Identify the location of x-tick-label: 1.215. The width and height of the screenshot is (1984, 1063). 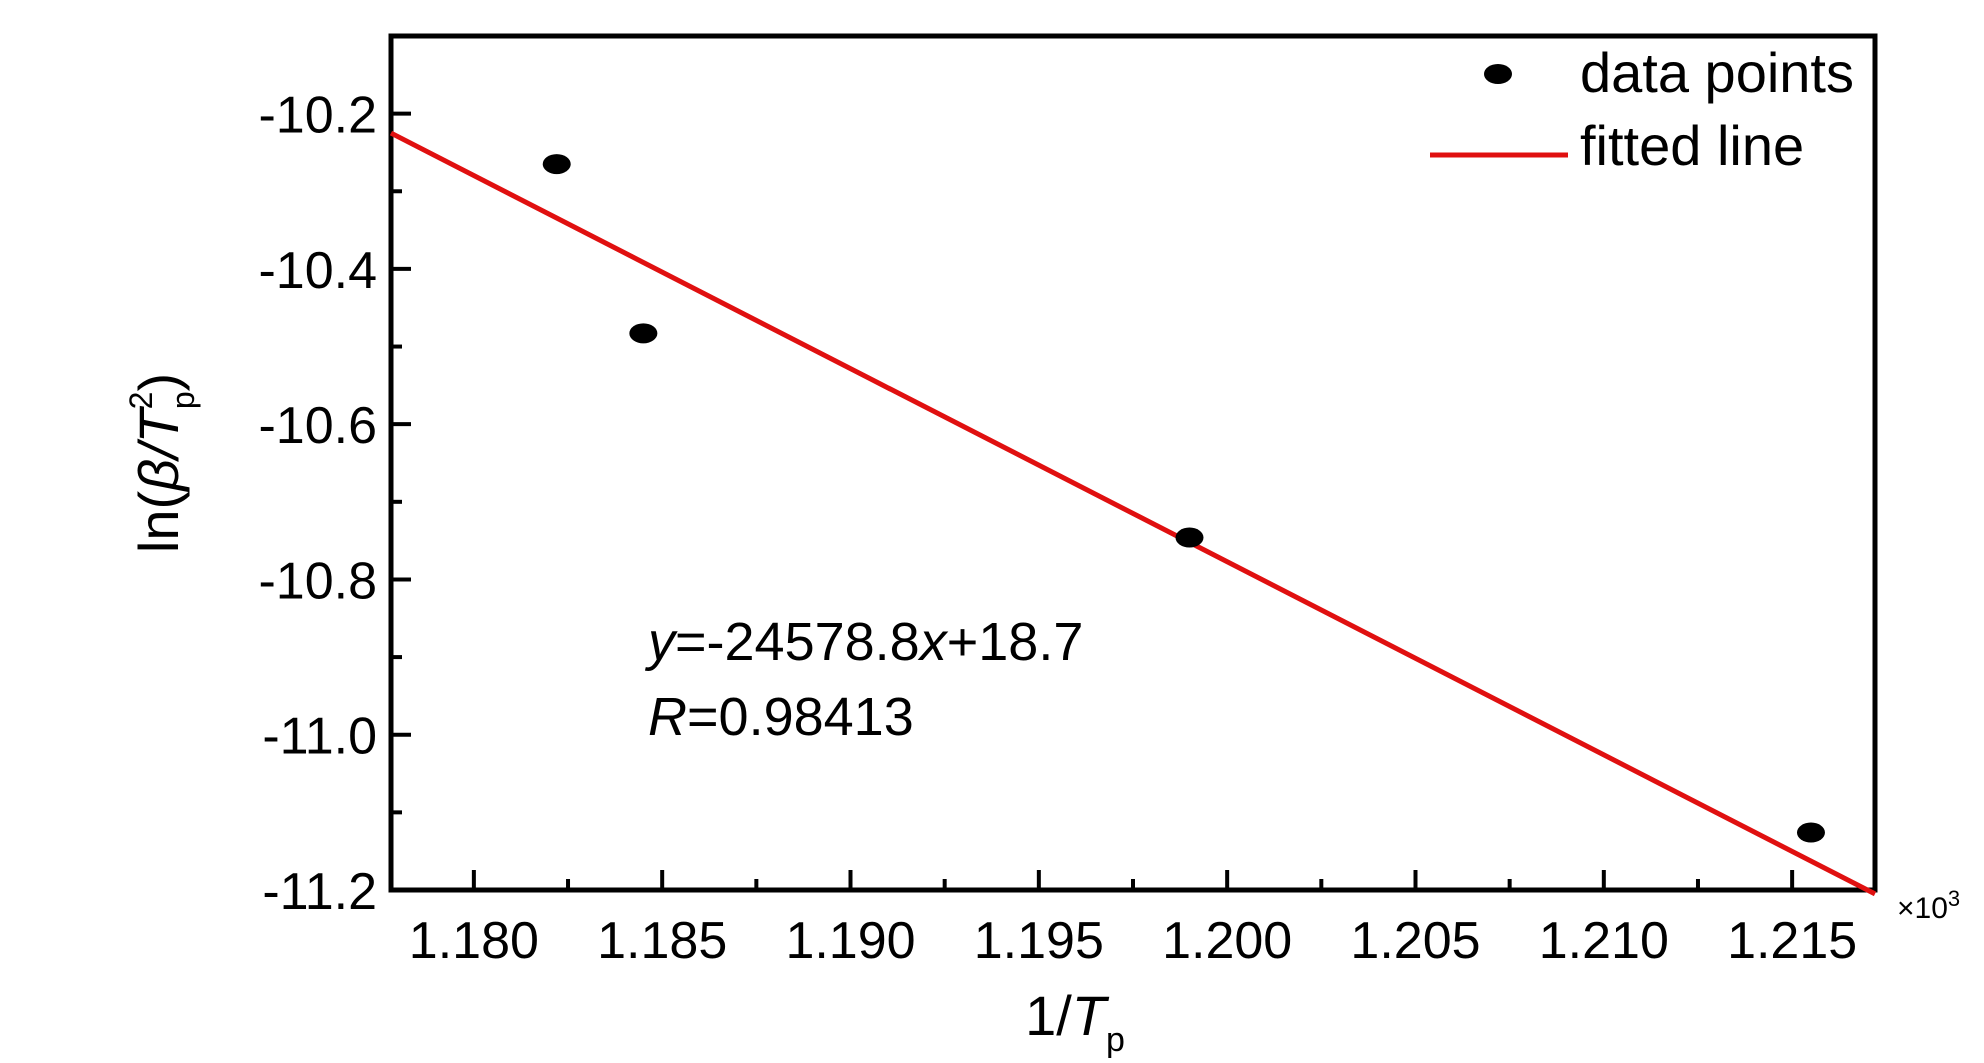
(1792, 941).